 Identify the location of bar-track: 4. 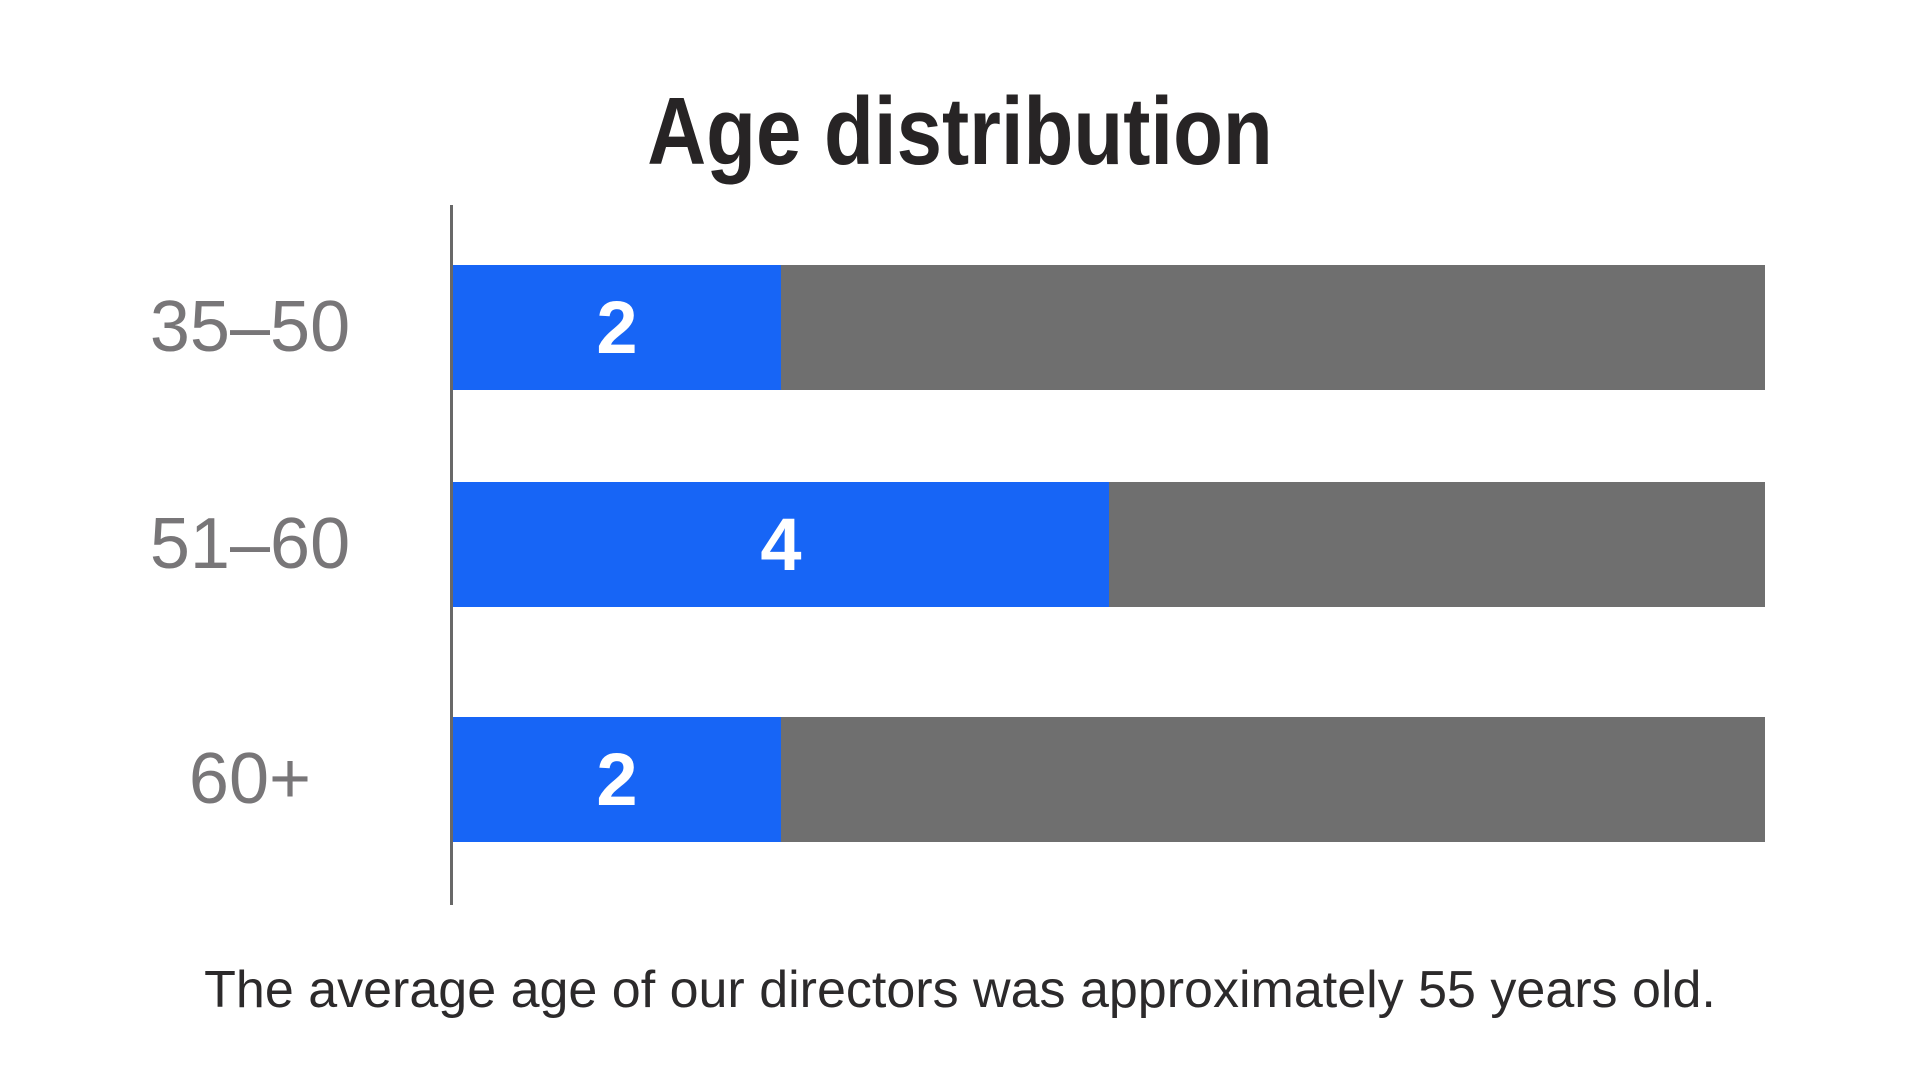
(1109, 544).